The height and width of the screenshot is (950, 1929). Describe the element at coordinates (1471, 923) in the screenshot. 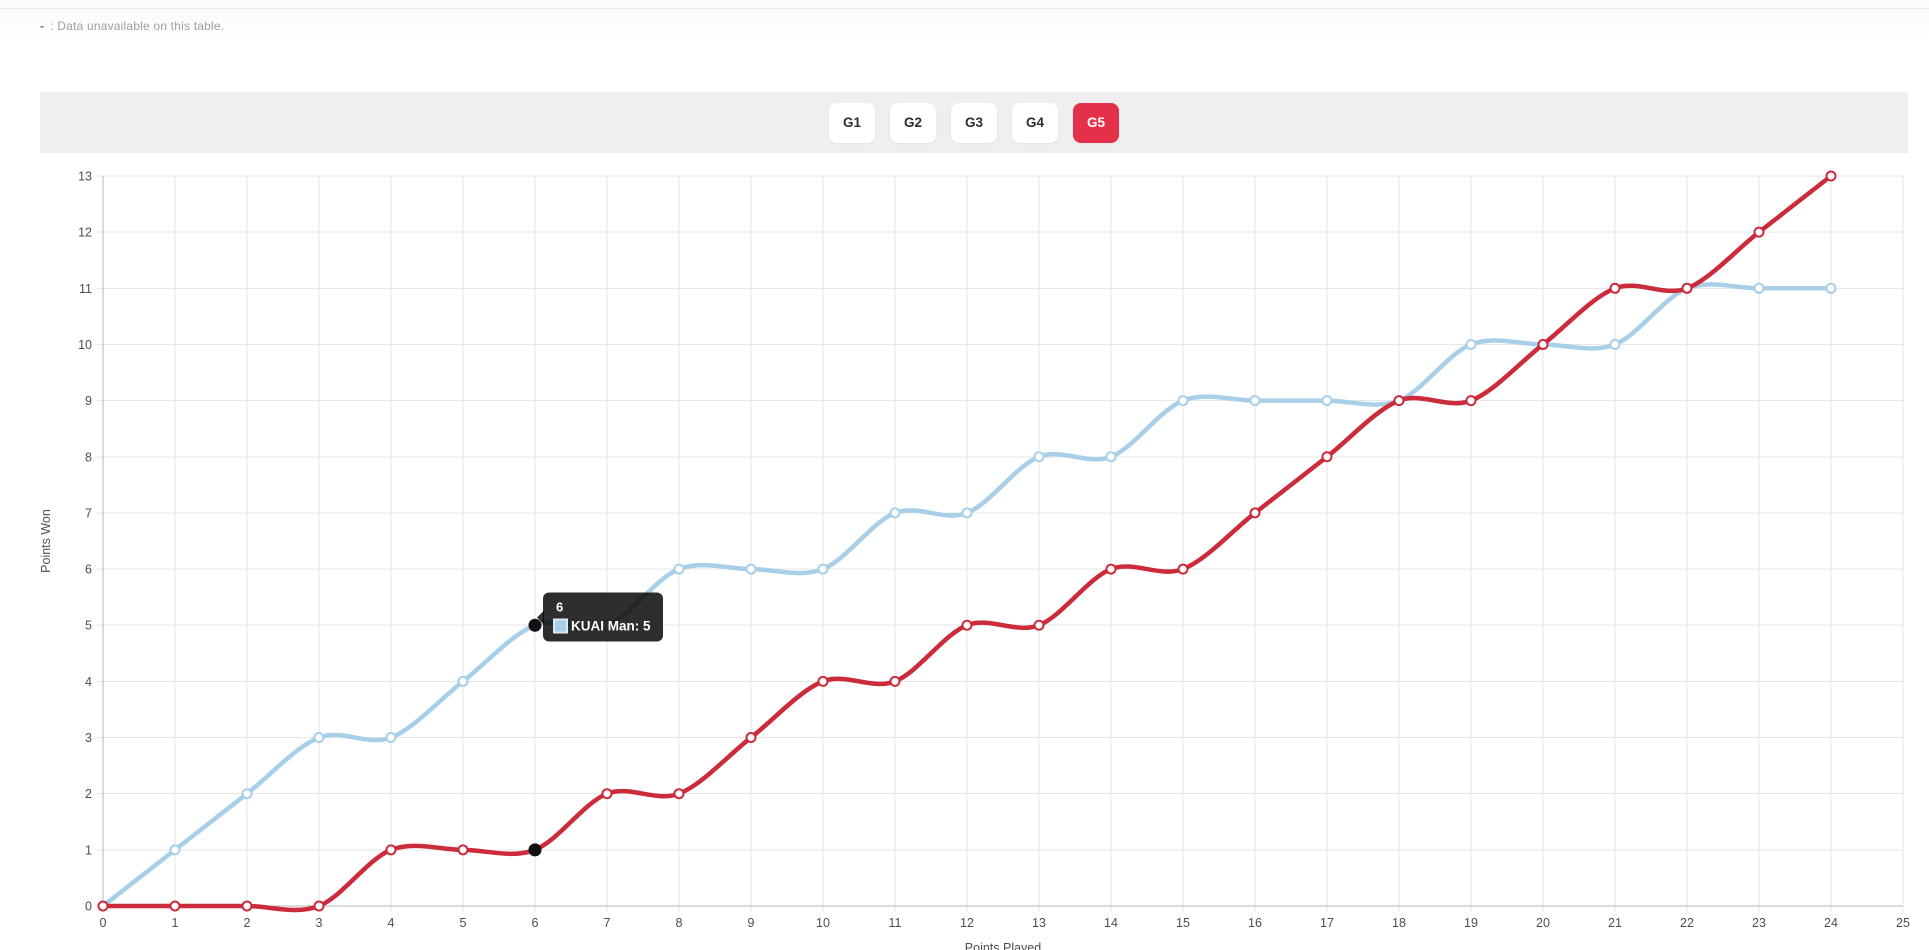

I see `svg-text: 19` at that location.